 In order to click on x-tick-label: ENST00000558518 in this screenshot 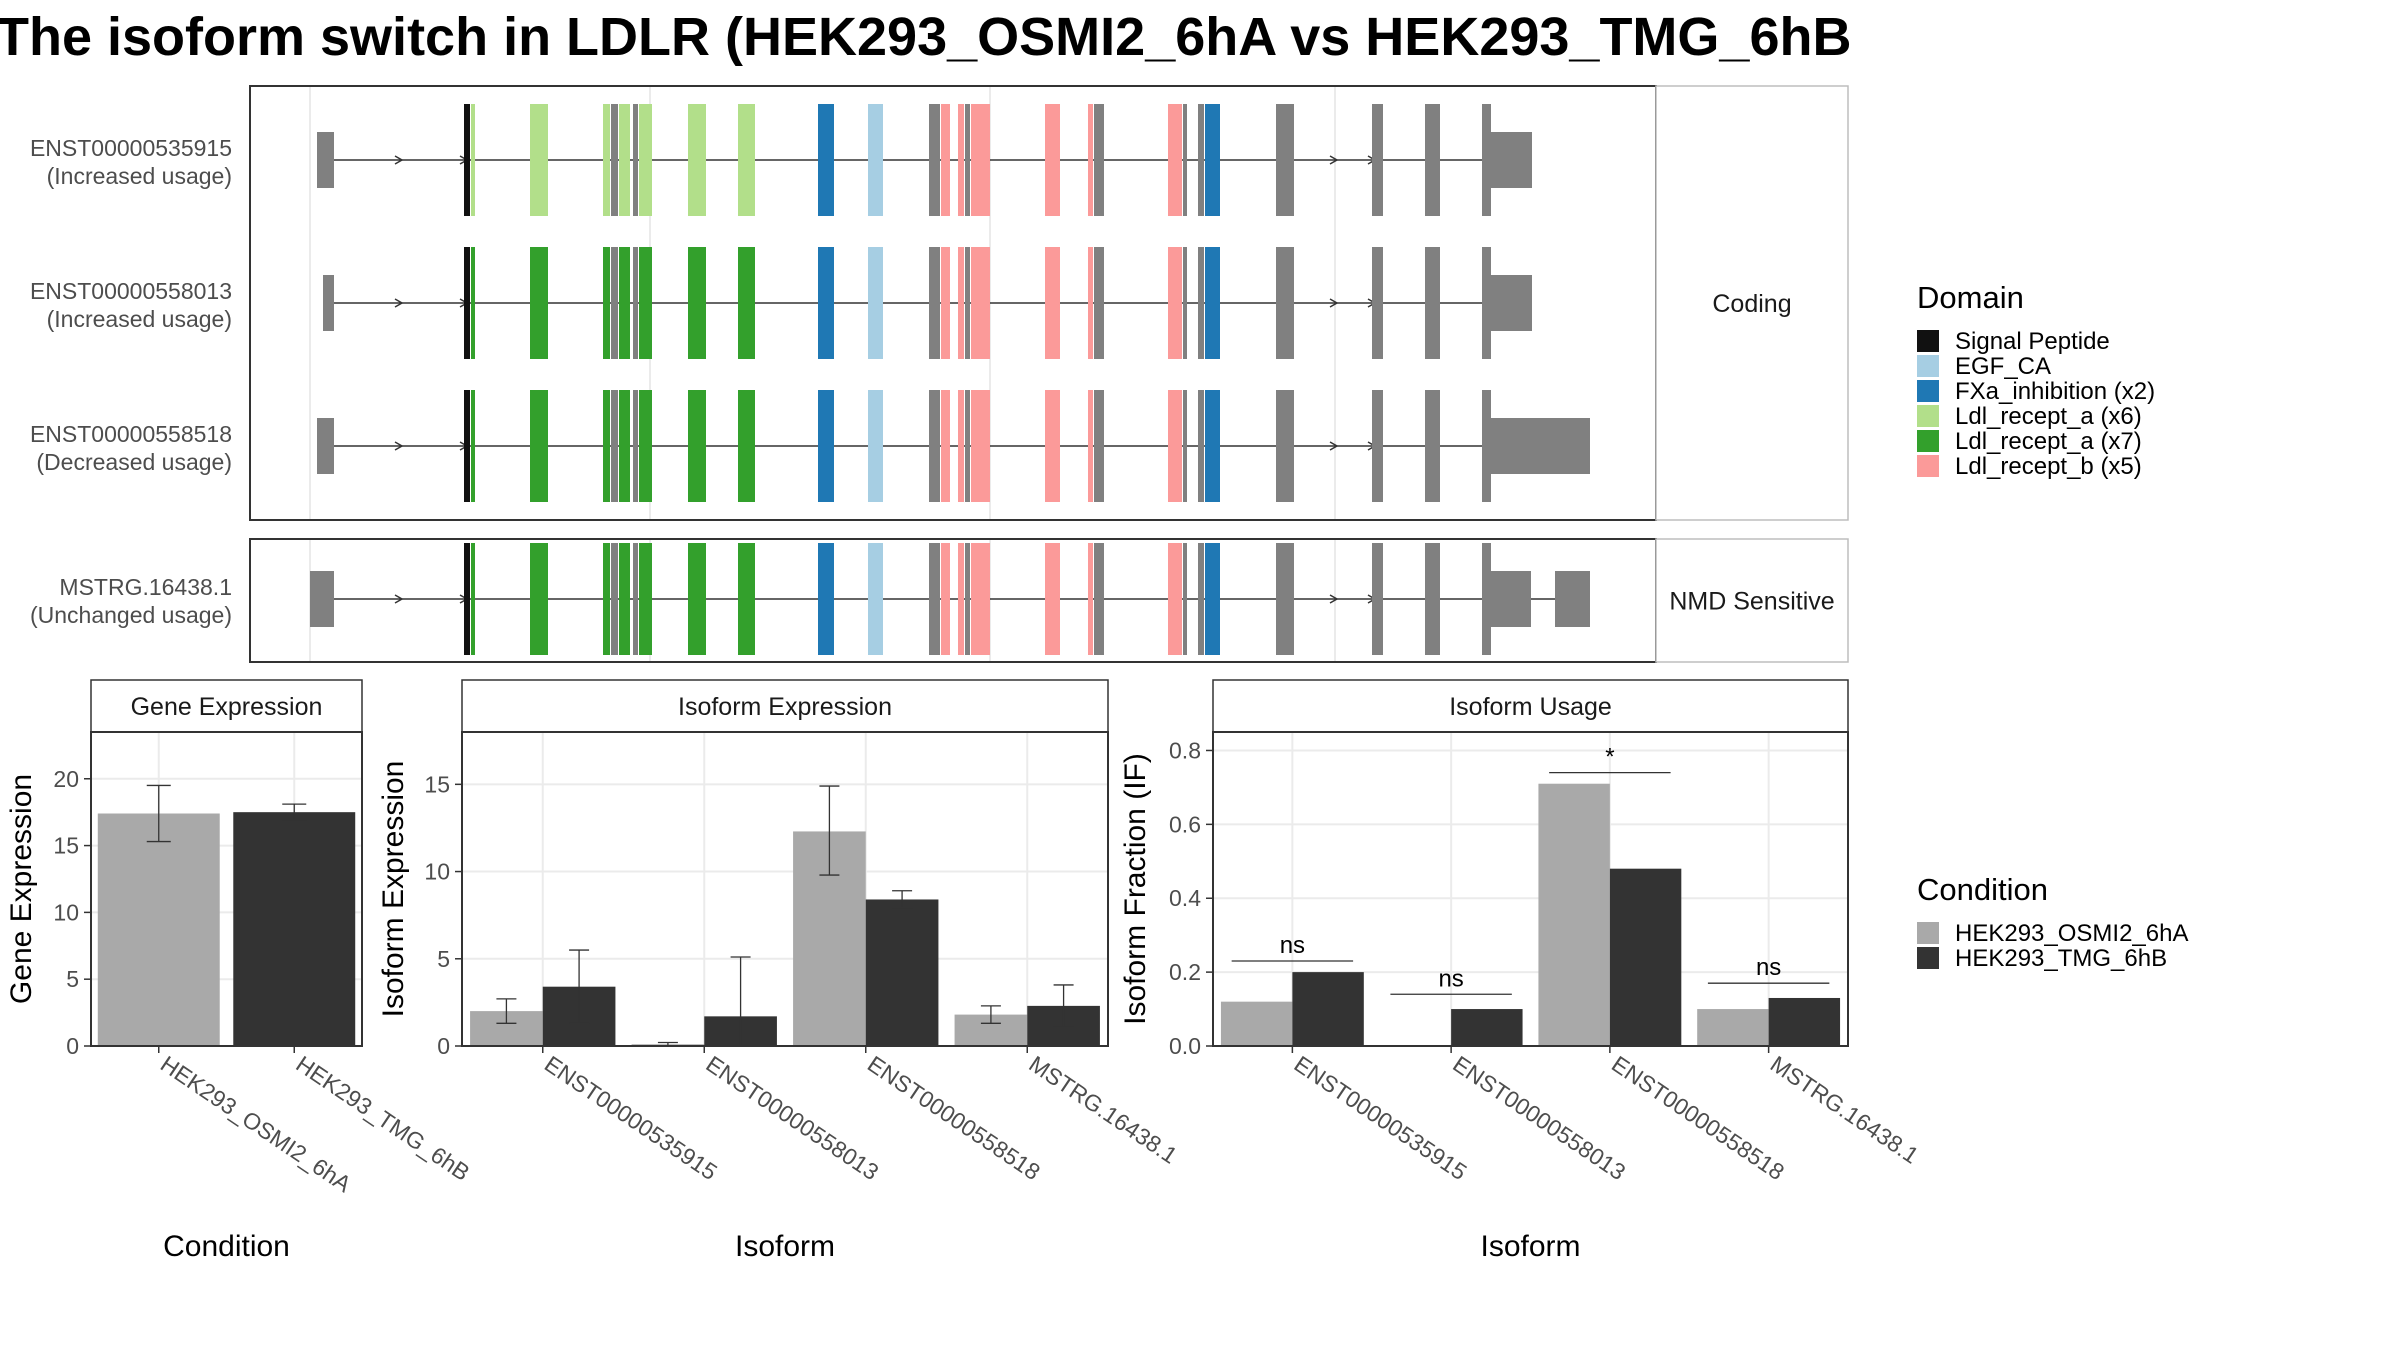, I will do `click(1698, 1118)`.